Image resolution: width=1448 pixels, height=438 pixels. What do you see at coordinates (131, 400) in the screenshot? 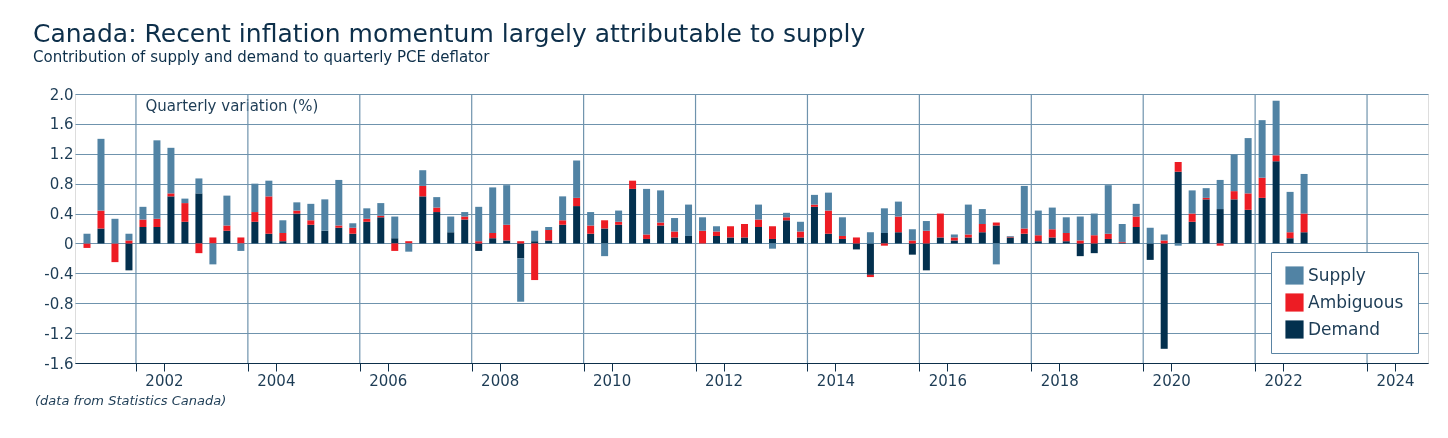
I see `text: (data from Statistics Canada)` at bounding box center [131, 400].